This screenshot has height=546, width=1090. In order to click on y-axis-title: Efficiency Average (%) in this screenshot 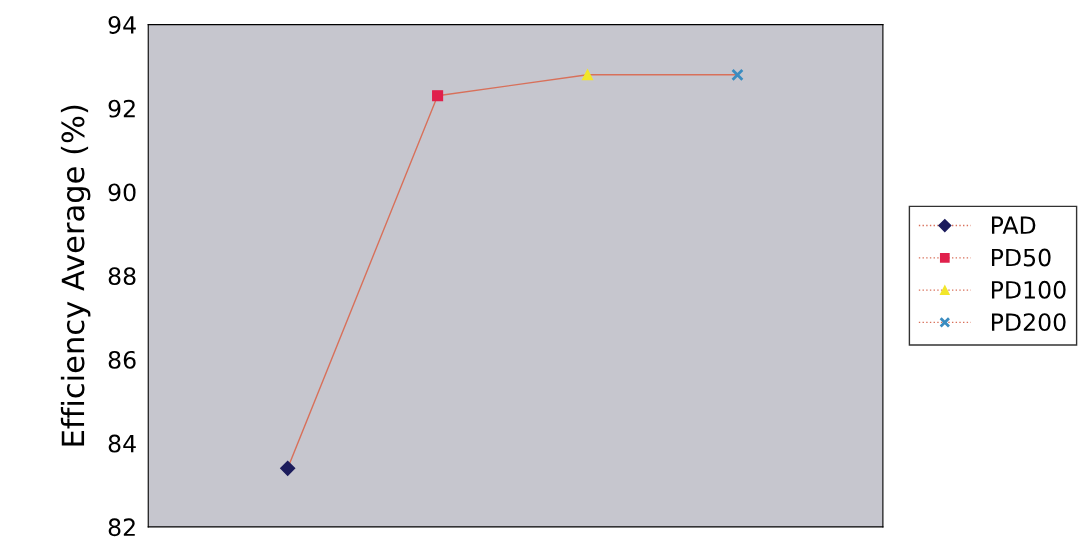, I will do `click(75, 275)`.